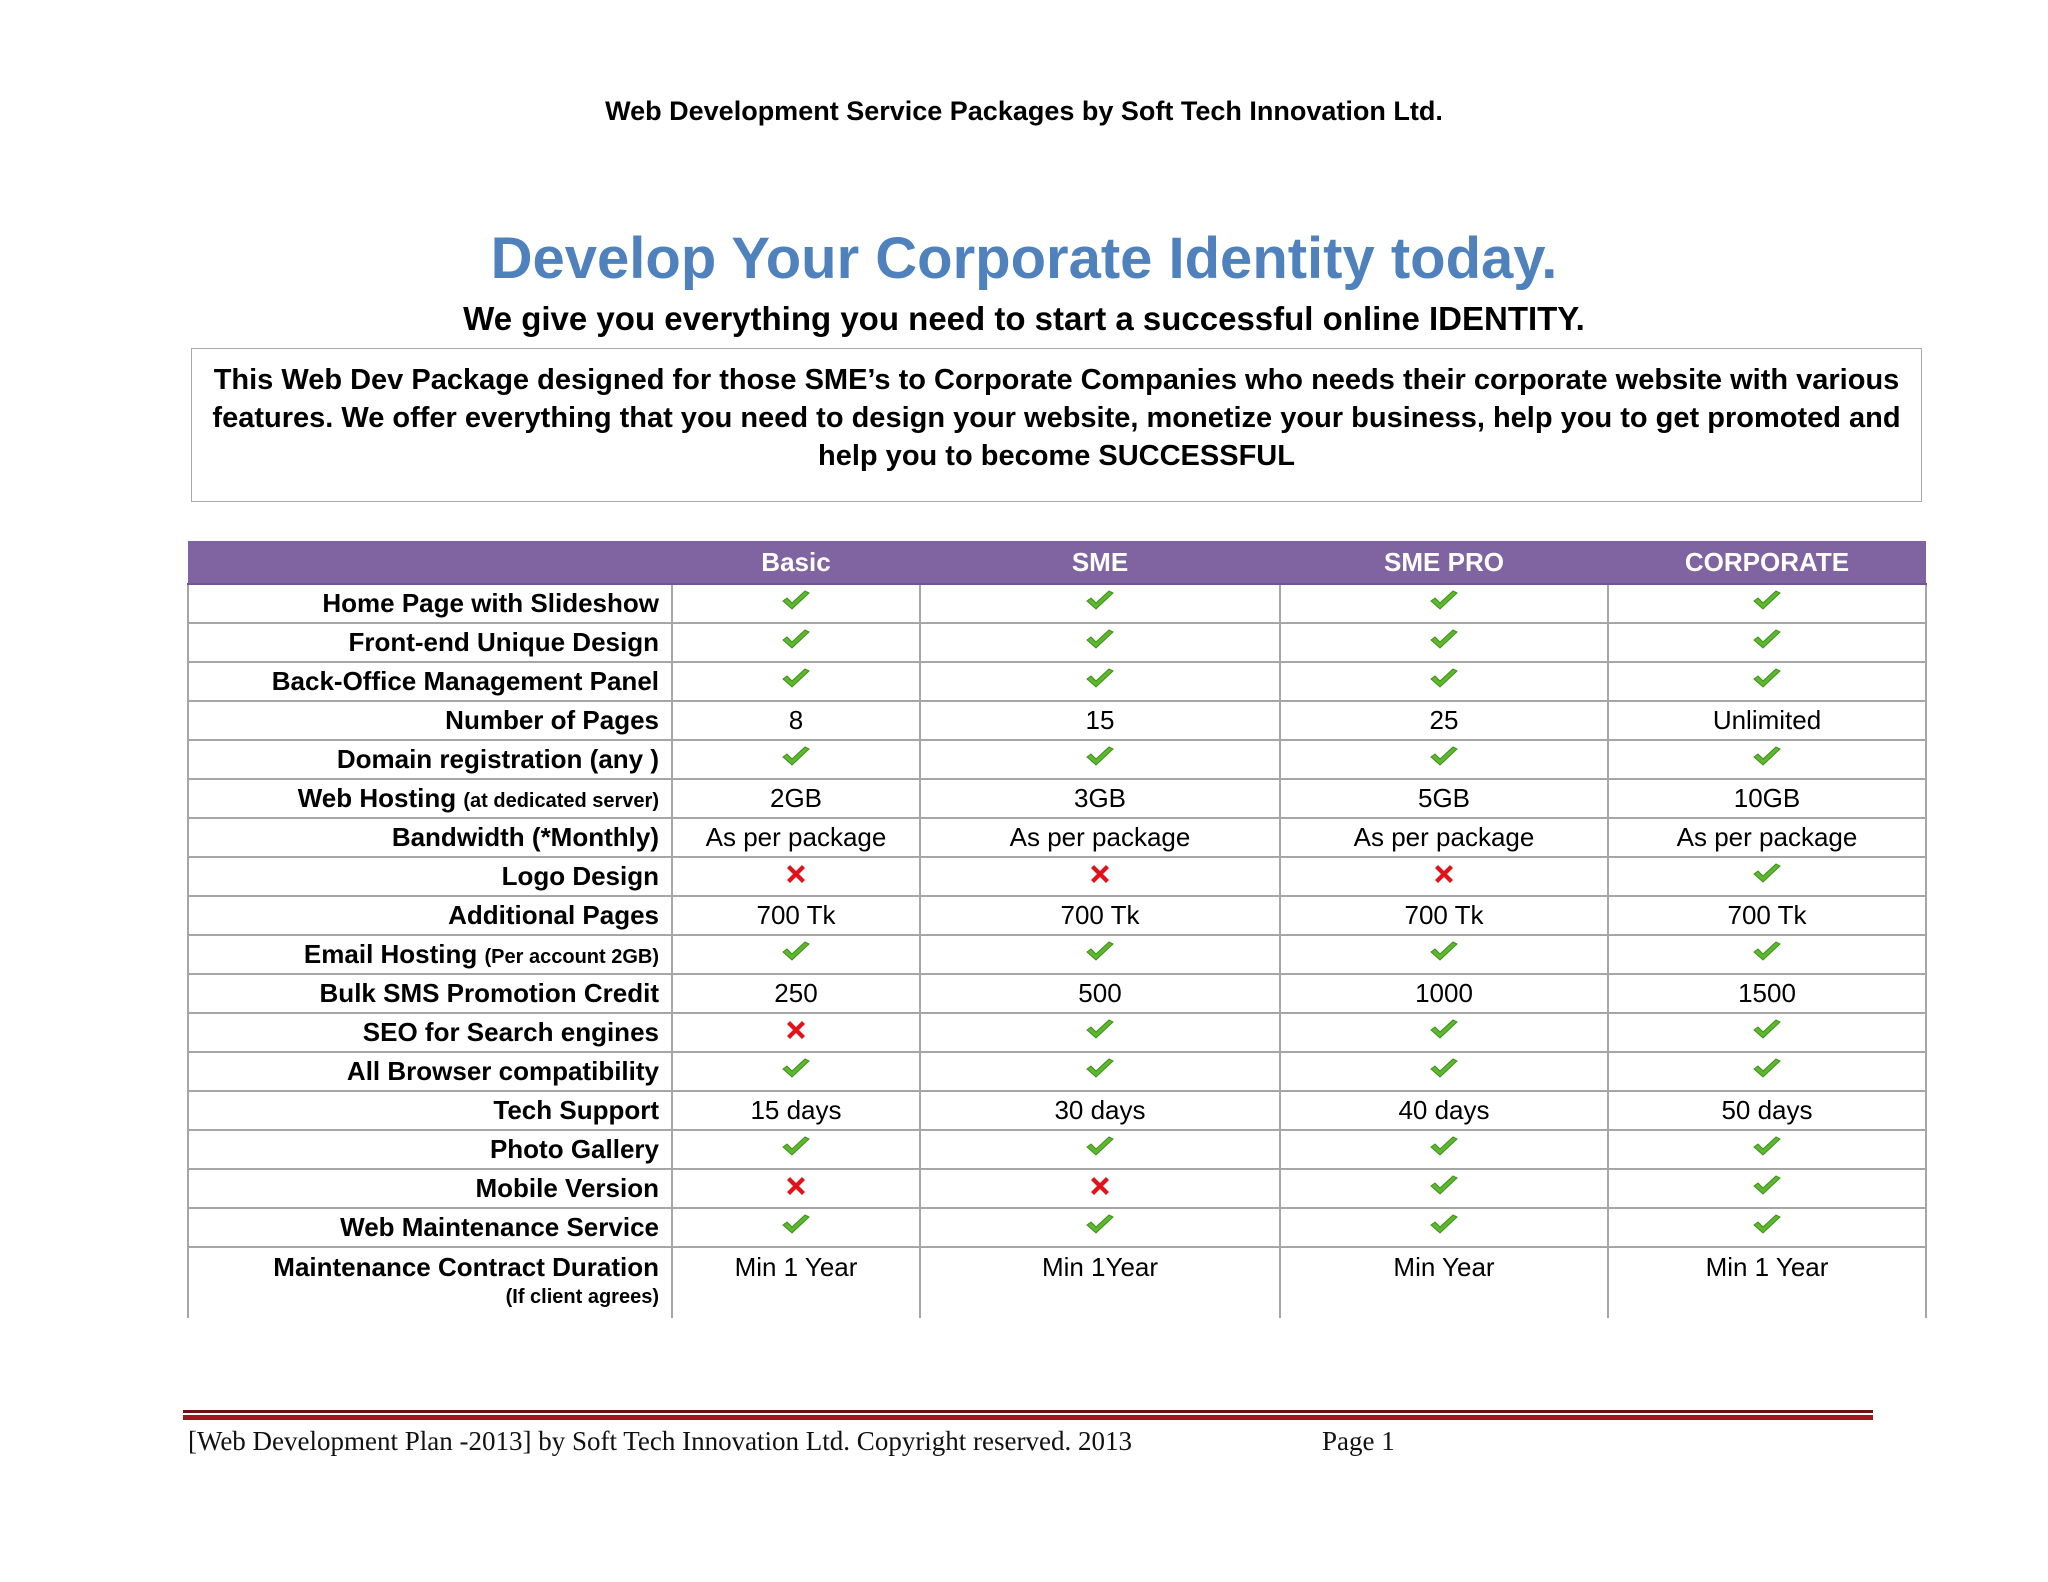 Image resolution: width=2048 pixels, height=1582 pixels. Describe the element at coordinates (430, 603) in the screenshot. I see `feature-label: Home Page with Slideshow` at that location.